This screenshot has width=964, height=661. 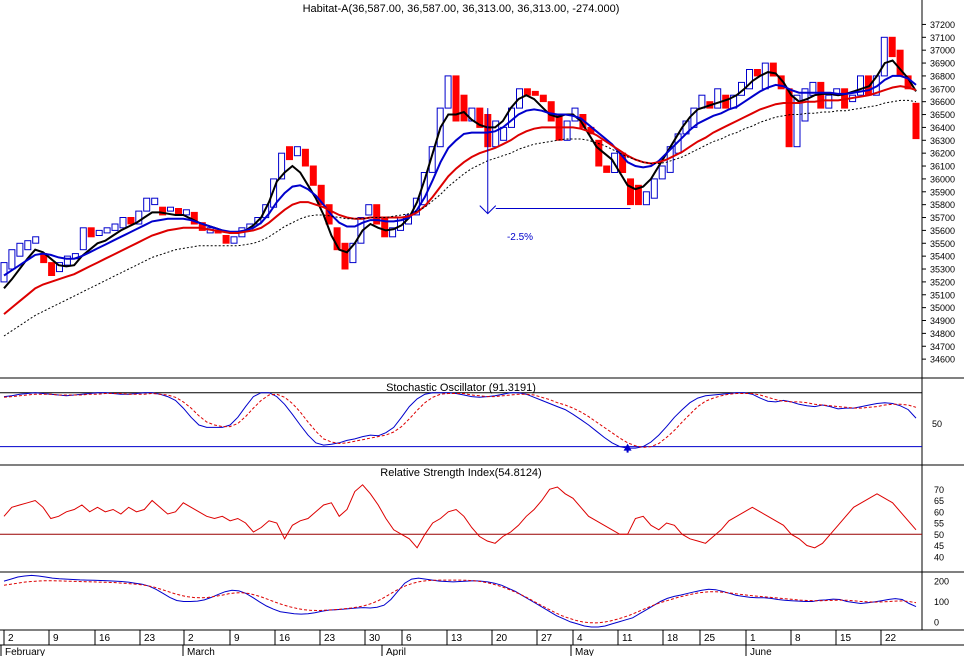 What do you see at coordinates (942, 282) in the screenshot?
I see `price-tick-label: 35200` at bounding box center [942, 282].